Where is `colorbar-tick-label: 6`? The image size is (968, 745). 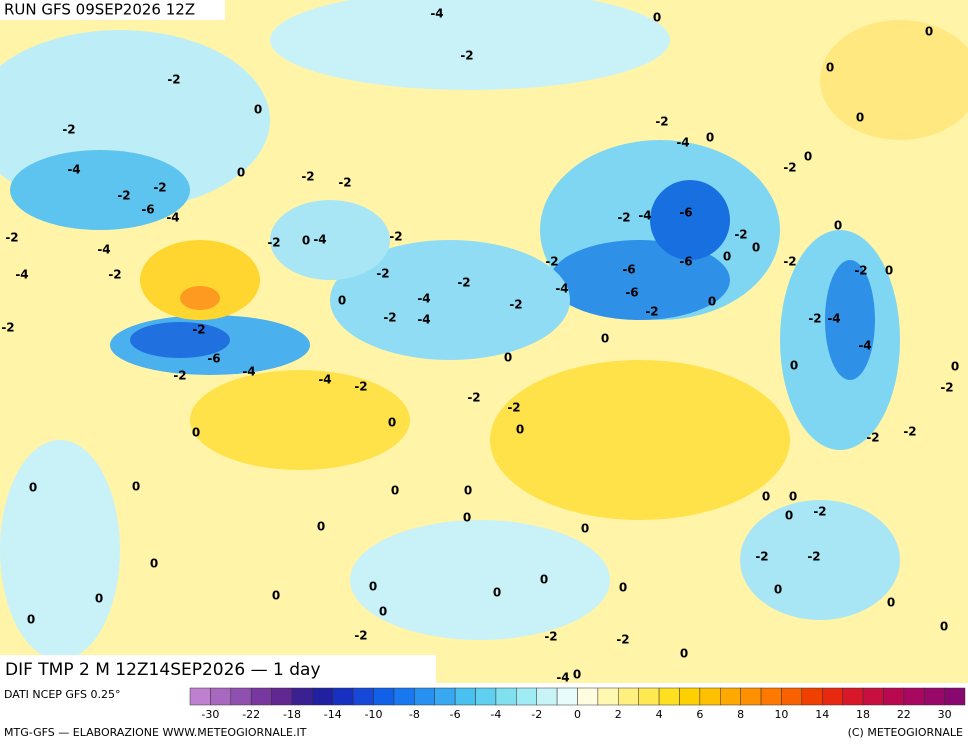
colorbar-tick-label: 6 is located at coordinates (699, 714).